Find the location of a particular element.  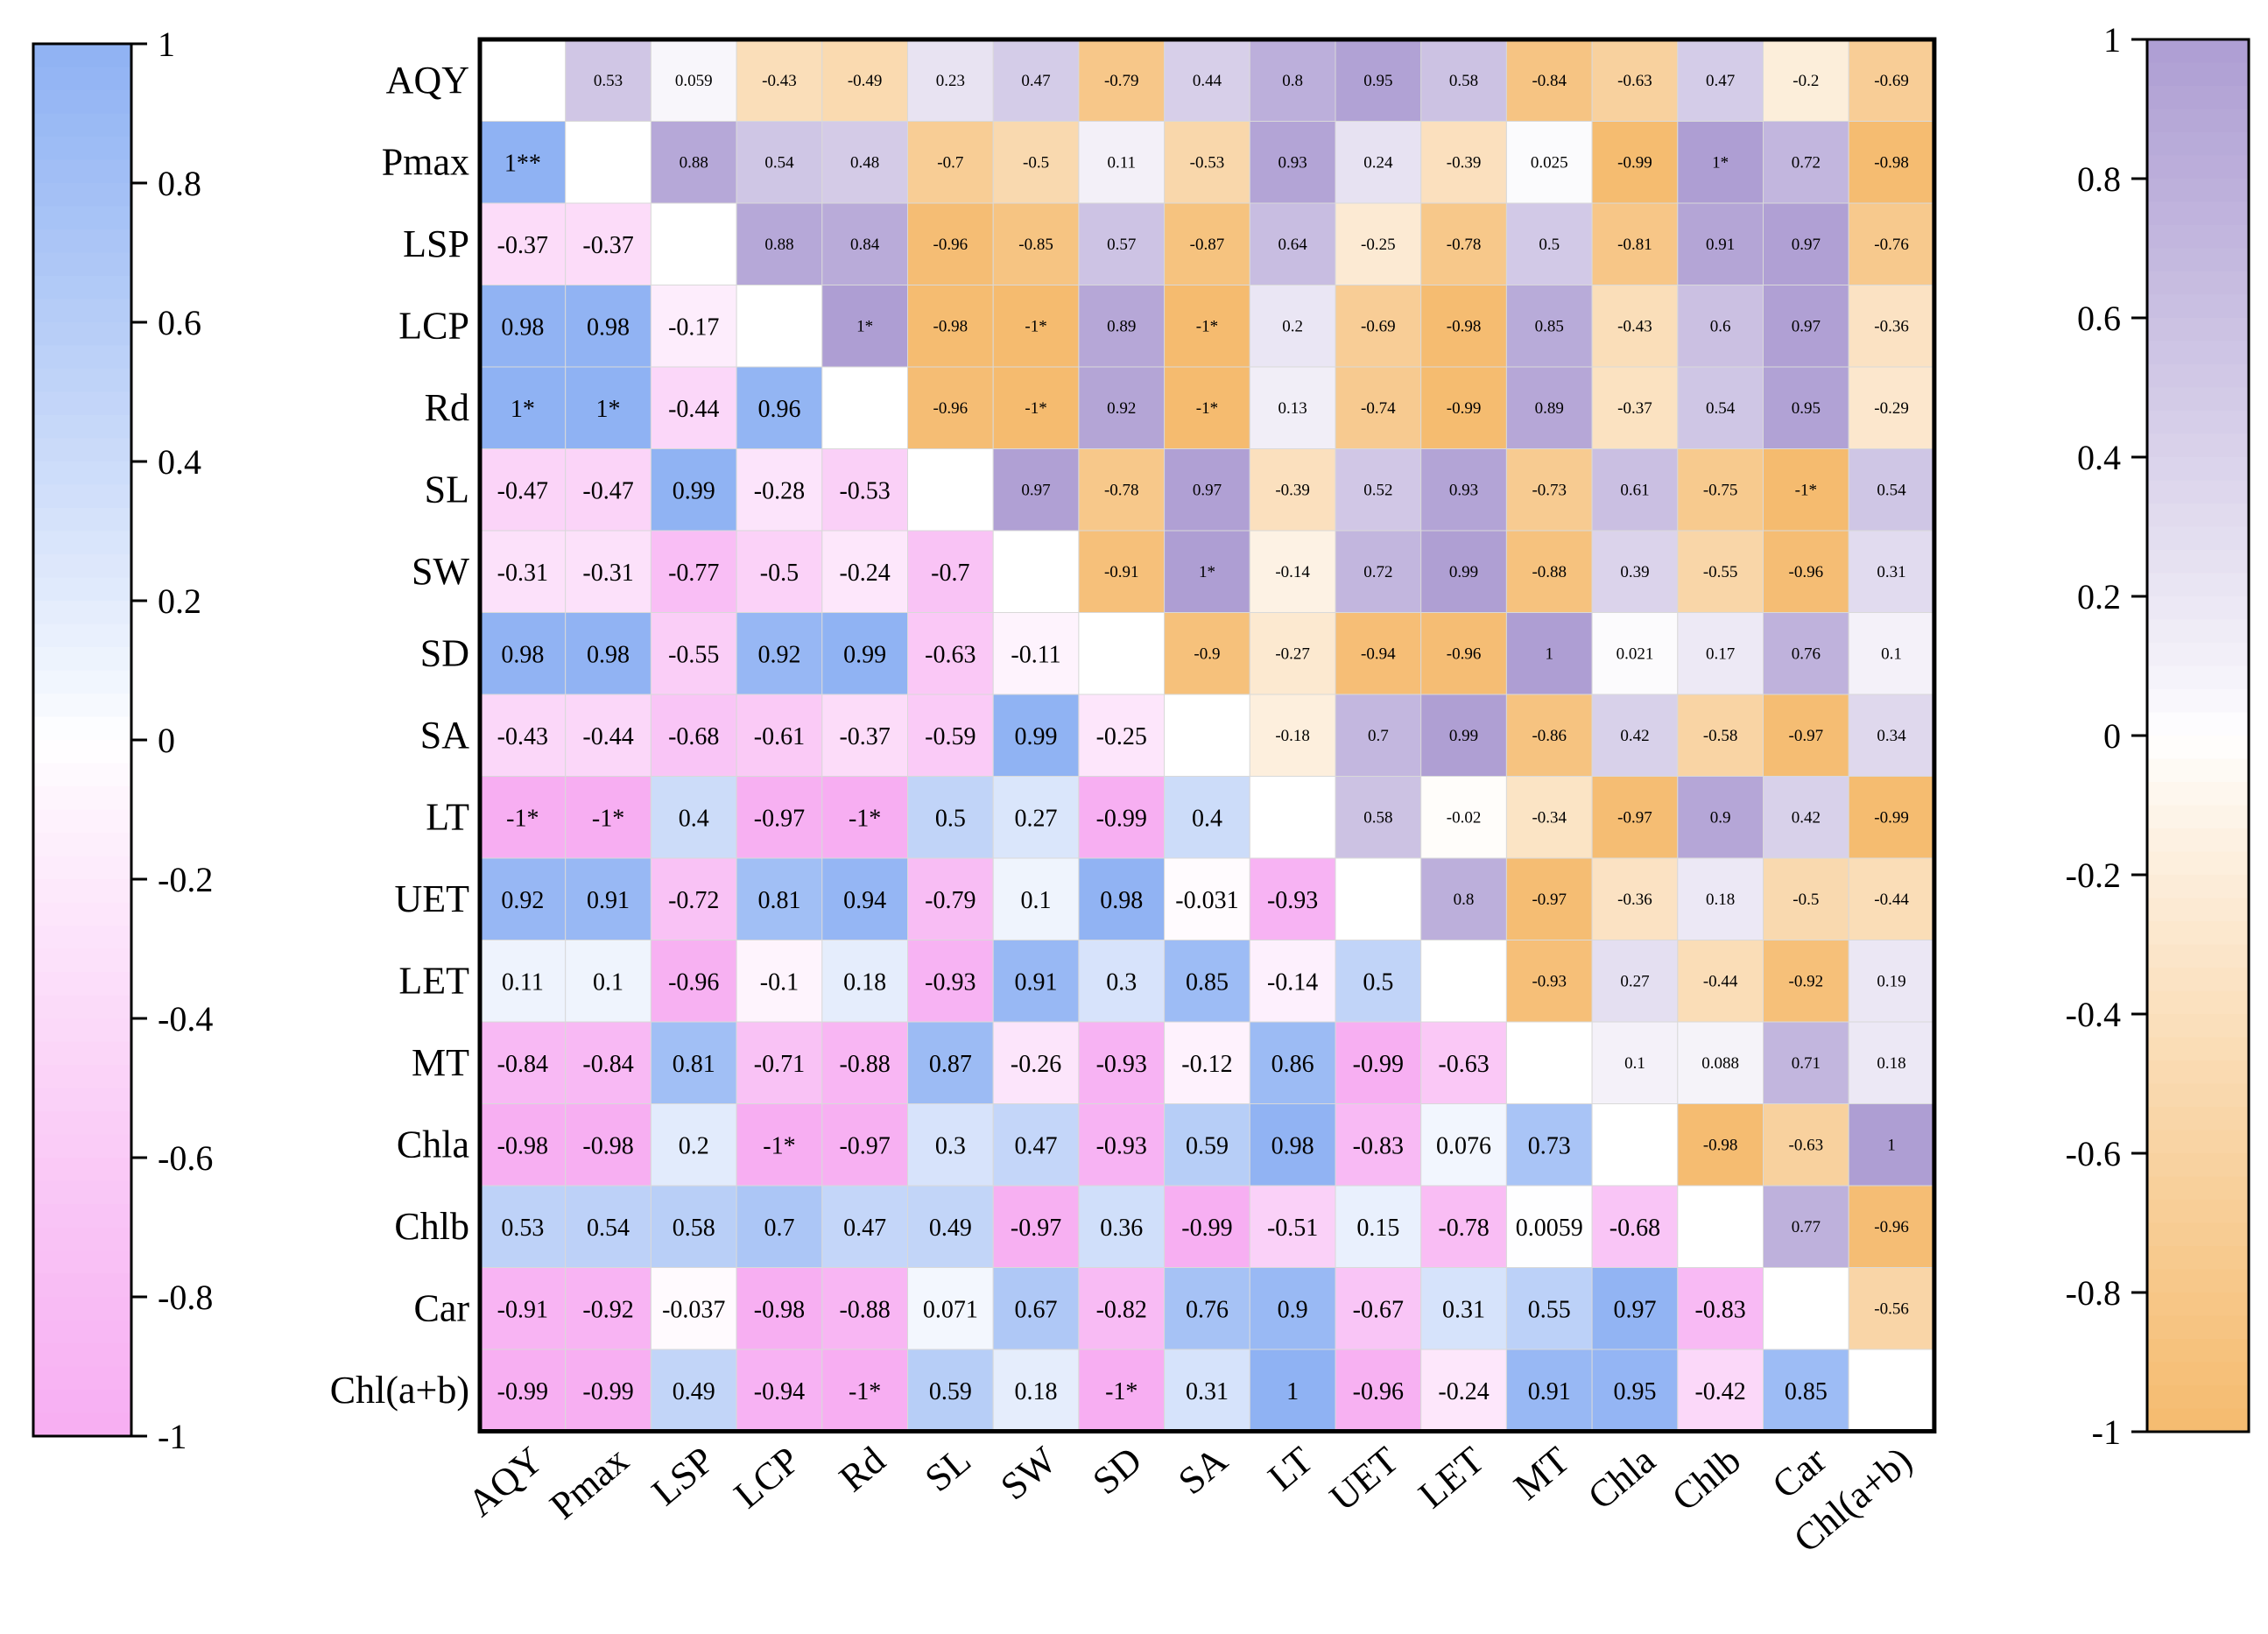

cell-value-label: 0.93 is located at coordinates (1292, 162).